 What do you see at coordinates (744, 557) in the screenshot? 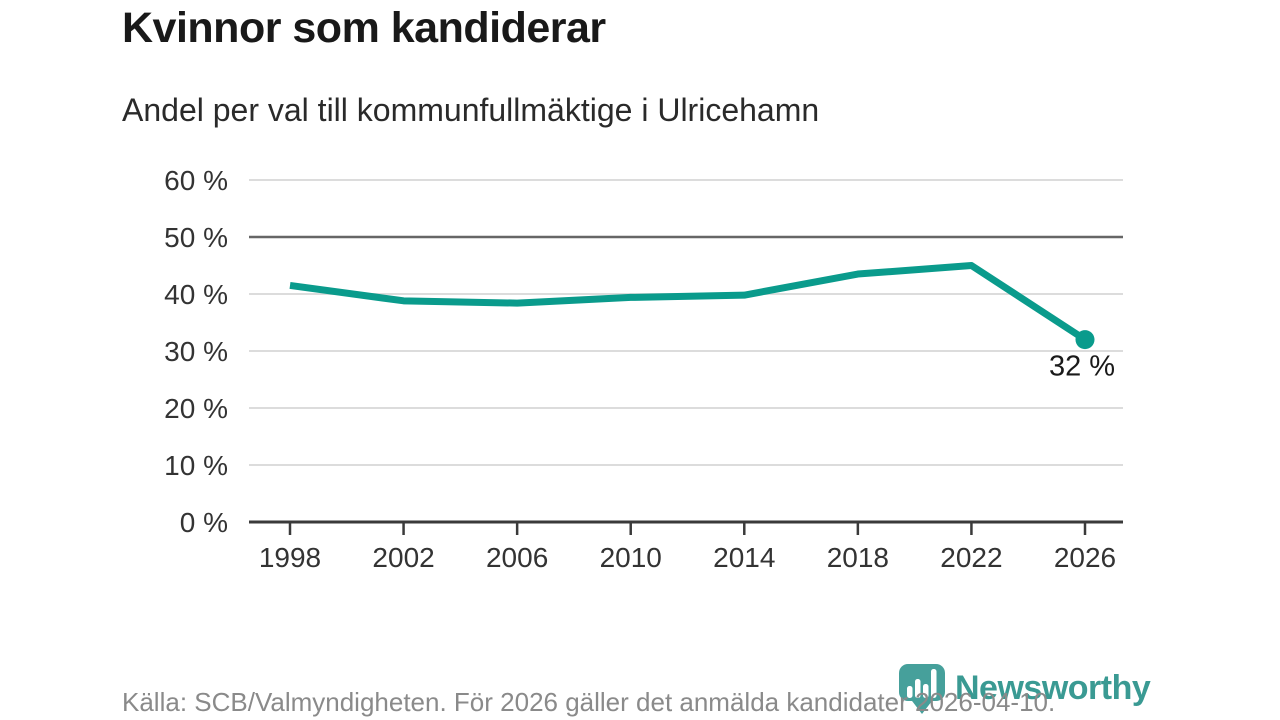
I see `x-axis-tick-label: 2014` at bounding box center [744, 557].